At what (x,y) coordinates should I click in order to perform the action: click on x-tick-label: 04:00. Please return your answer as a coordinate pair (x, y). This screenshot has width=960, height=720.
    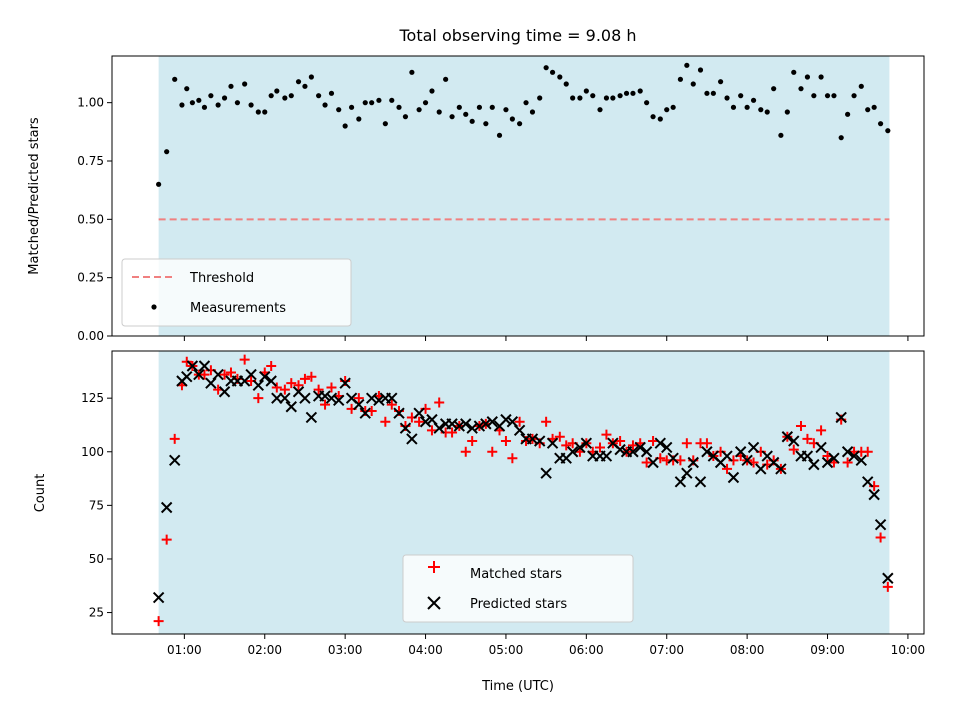
    Looking at the image, I should click on (425, 650).